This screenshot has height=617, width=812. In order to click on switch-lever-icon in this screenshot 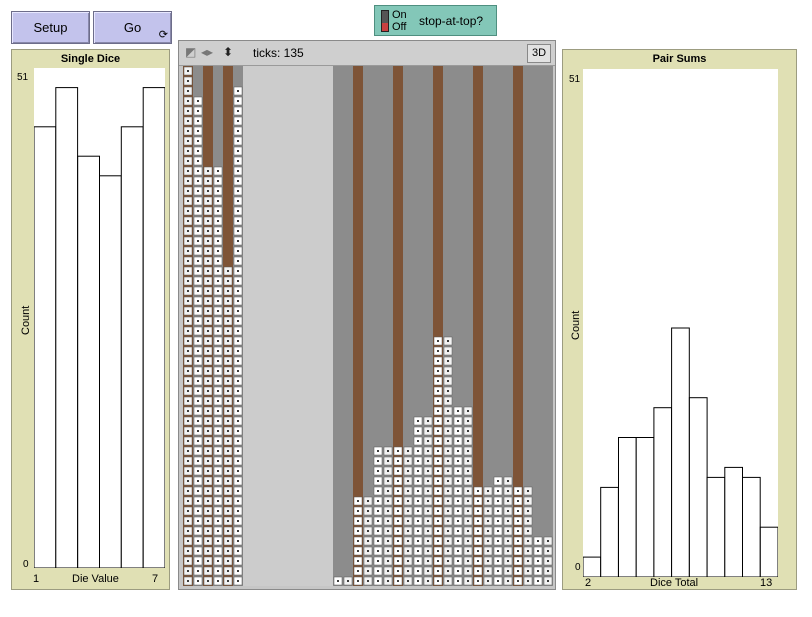, I will do `click(385, 21)`.